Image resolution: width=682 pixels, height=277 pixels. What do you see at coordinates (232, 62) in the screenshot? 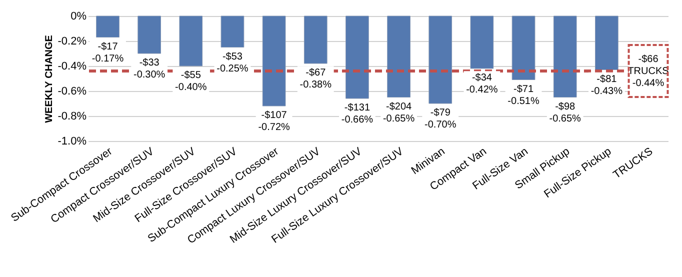
I see `data-label: -$53 -0.25%` at bounding box center [232, 62].